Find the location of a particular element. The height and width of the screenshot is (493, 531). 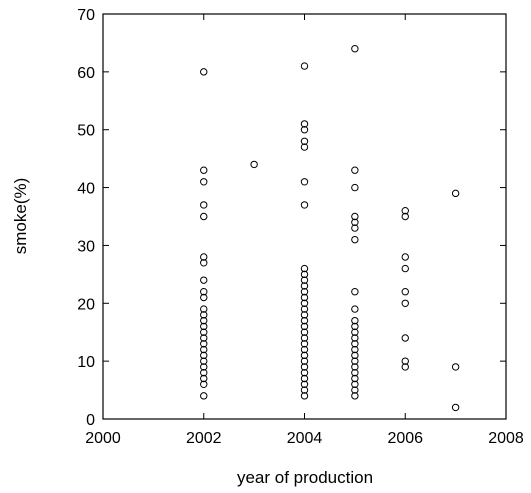

x-tick-label: 2002 is located at coordinates (204, 438).